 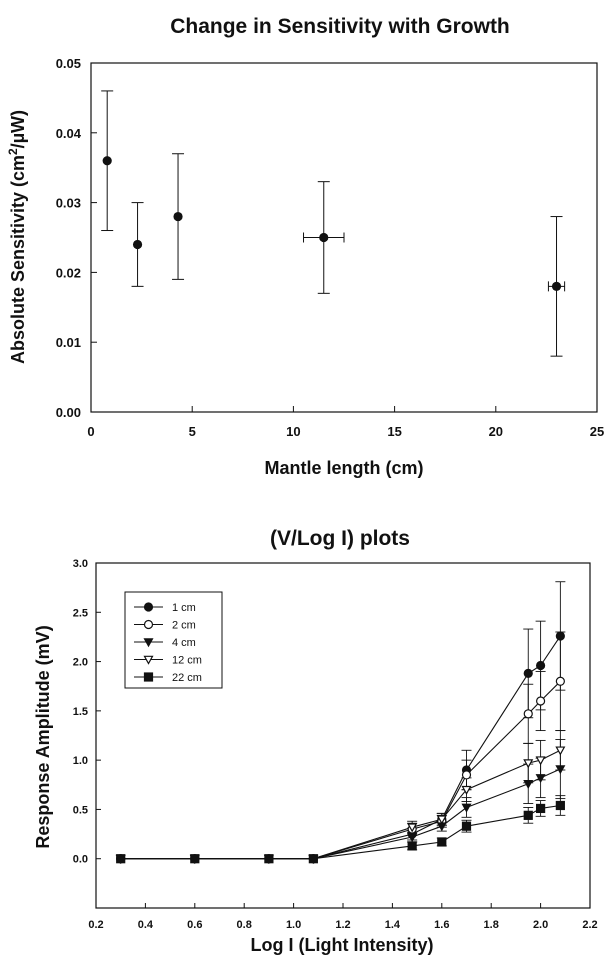 What do you see at coordinates (393, 925) in the screenshot?
I see `chart2-x-tick-label: 1.4` at bounding box center [393, 925].